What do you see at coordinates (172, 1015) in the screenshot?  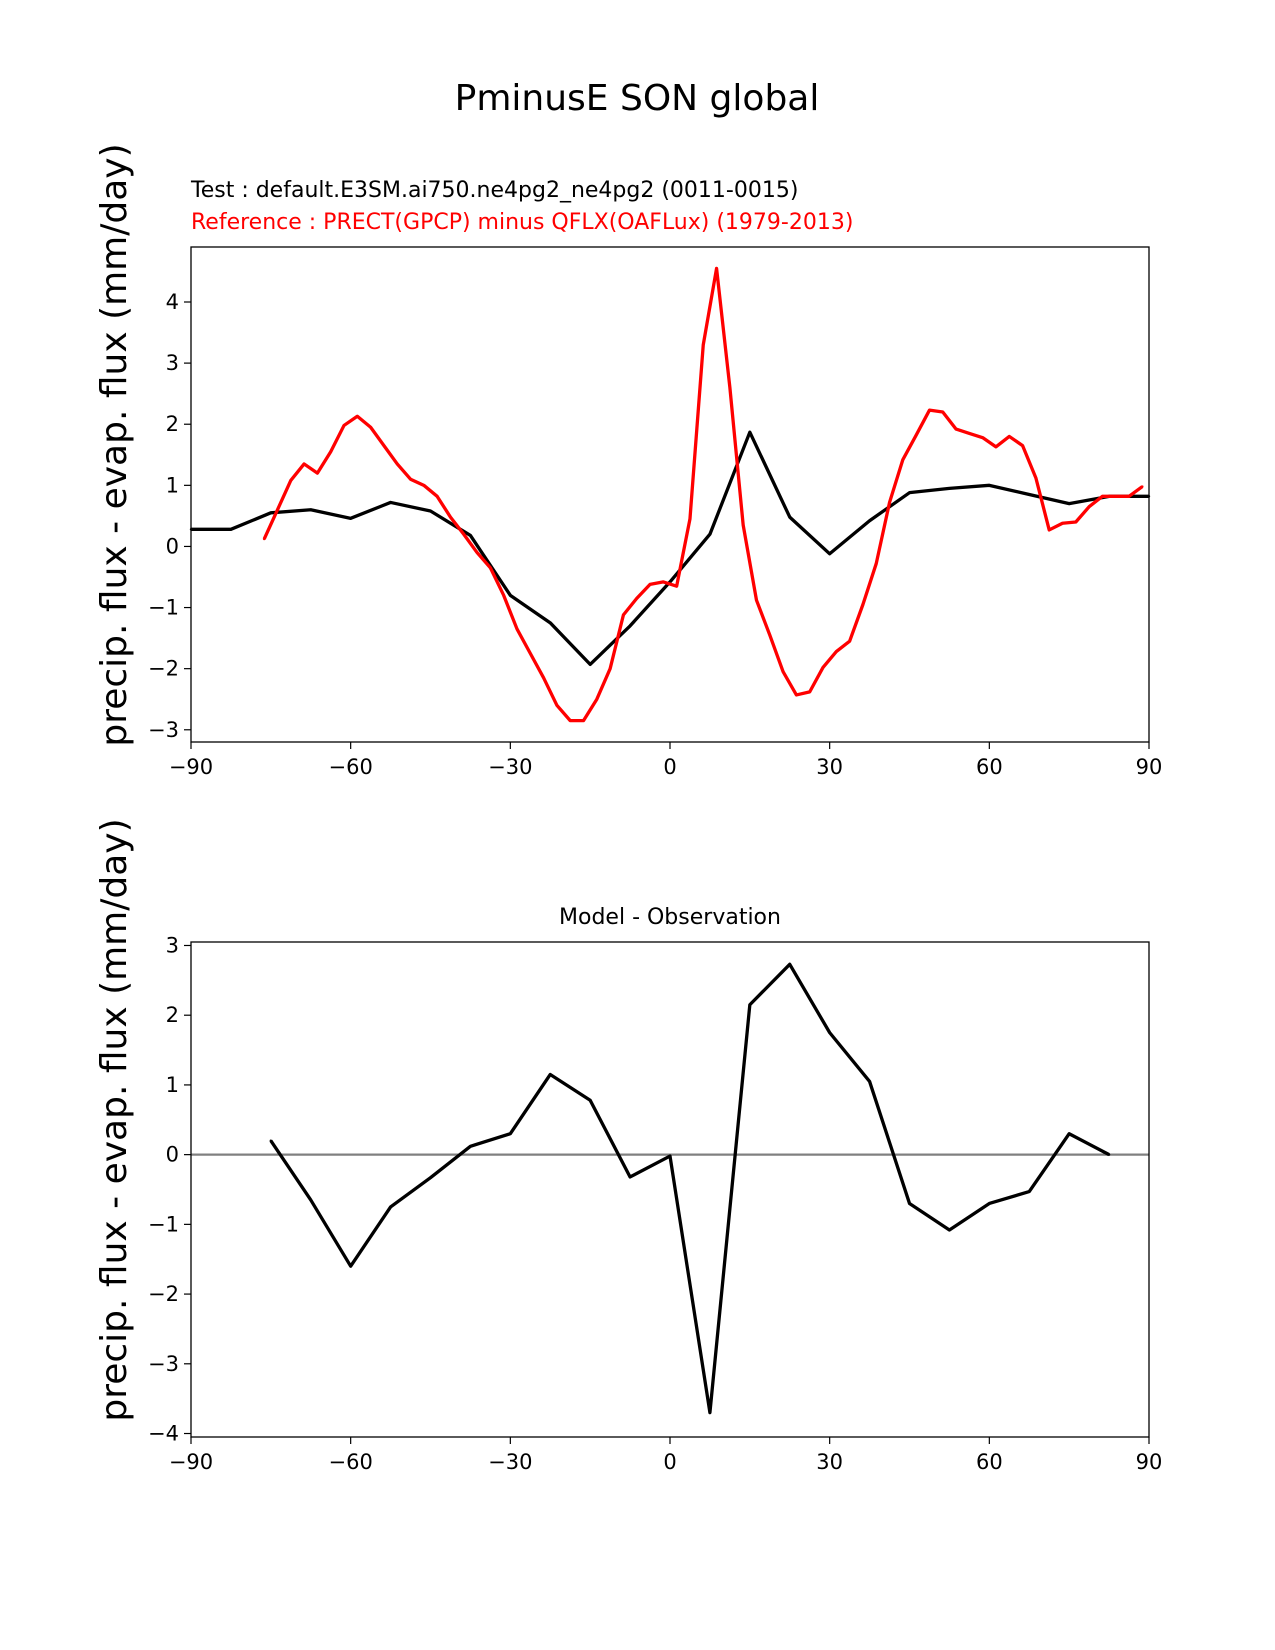 I see `y-tick-label: 2` at bounding box center [172, 1015].